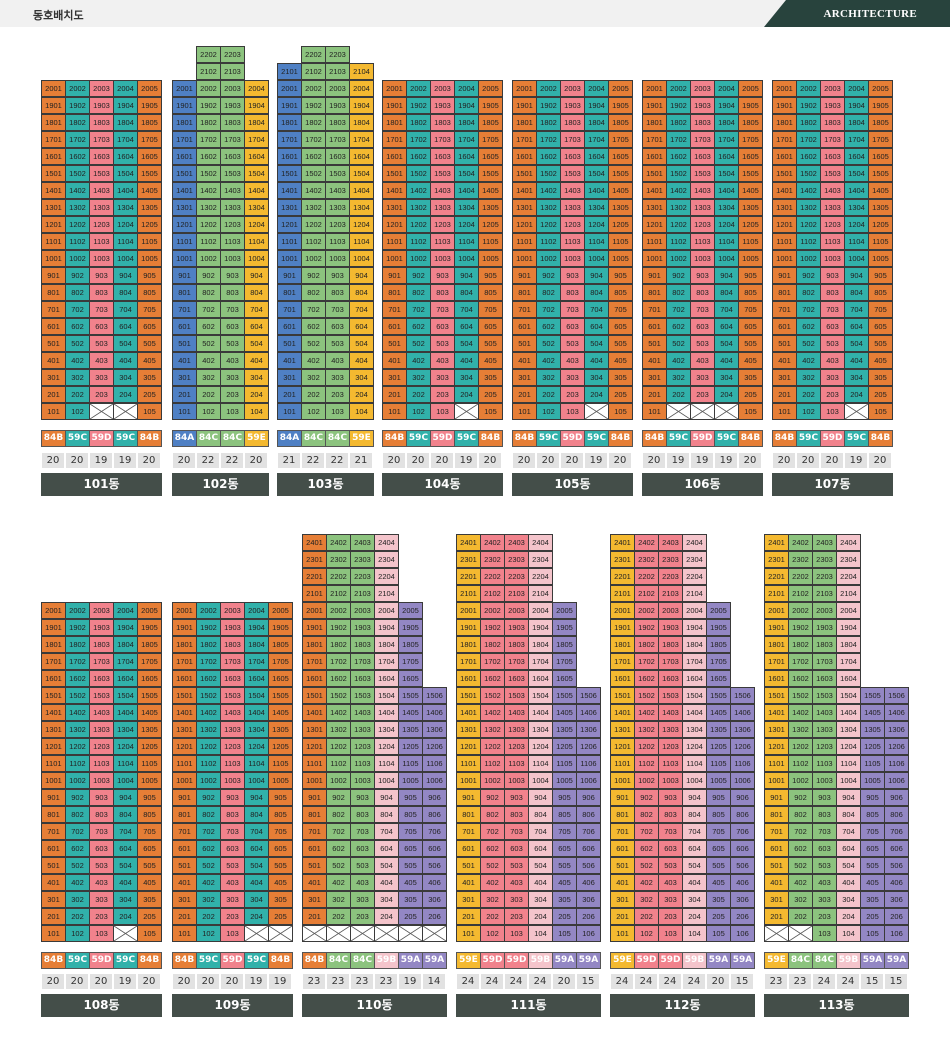 This screenshot has width=950, height=1040. I want to click on unit-cell: 903, so click(670, 797).